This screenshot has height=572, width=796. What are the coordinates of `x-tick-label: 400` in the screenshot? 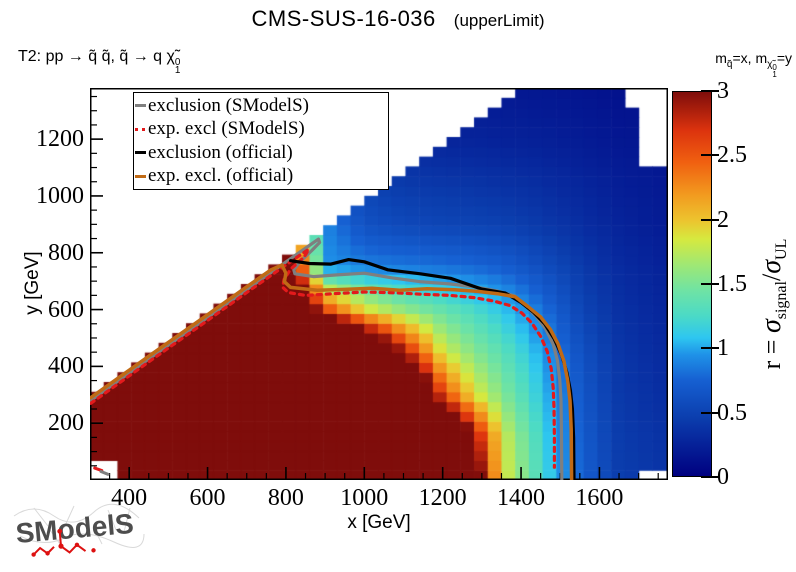 It's located at (129, 498).